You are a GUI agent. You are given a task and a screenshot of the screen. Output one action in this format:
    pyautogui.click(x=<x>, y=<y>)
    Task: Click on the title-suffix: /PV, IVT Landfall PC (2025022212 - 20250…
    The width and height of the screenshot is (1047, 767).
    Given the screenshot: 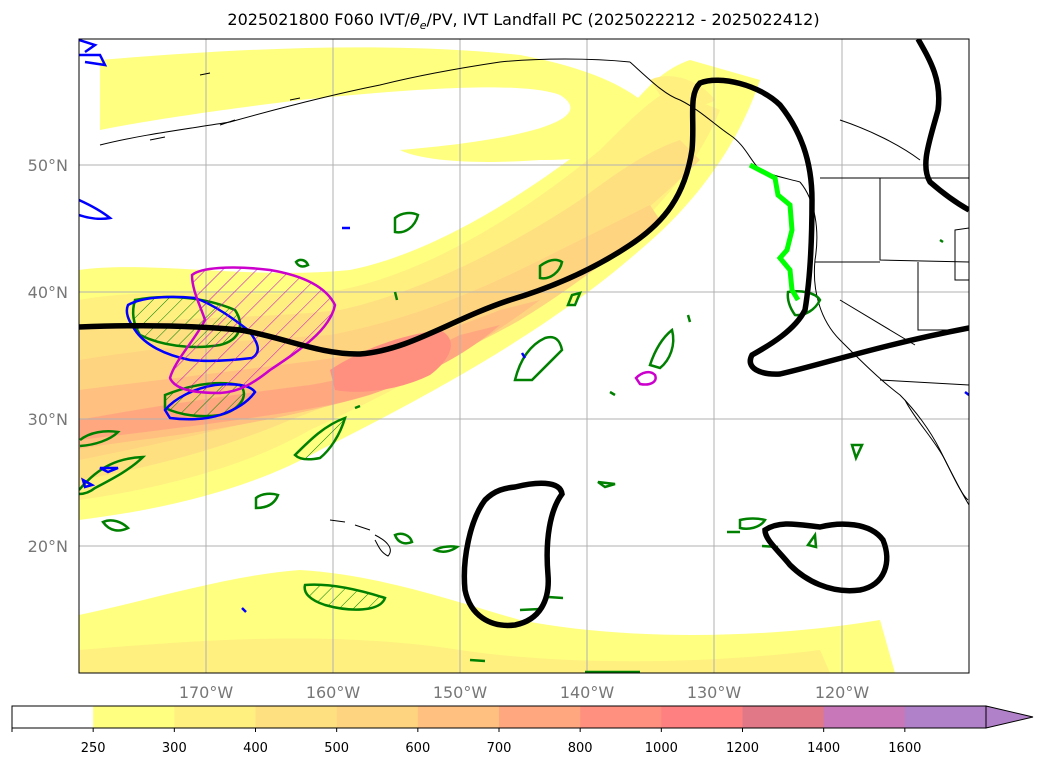 What is the action you would take?
    pyautogui.click(x=623, y=19)
    